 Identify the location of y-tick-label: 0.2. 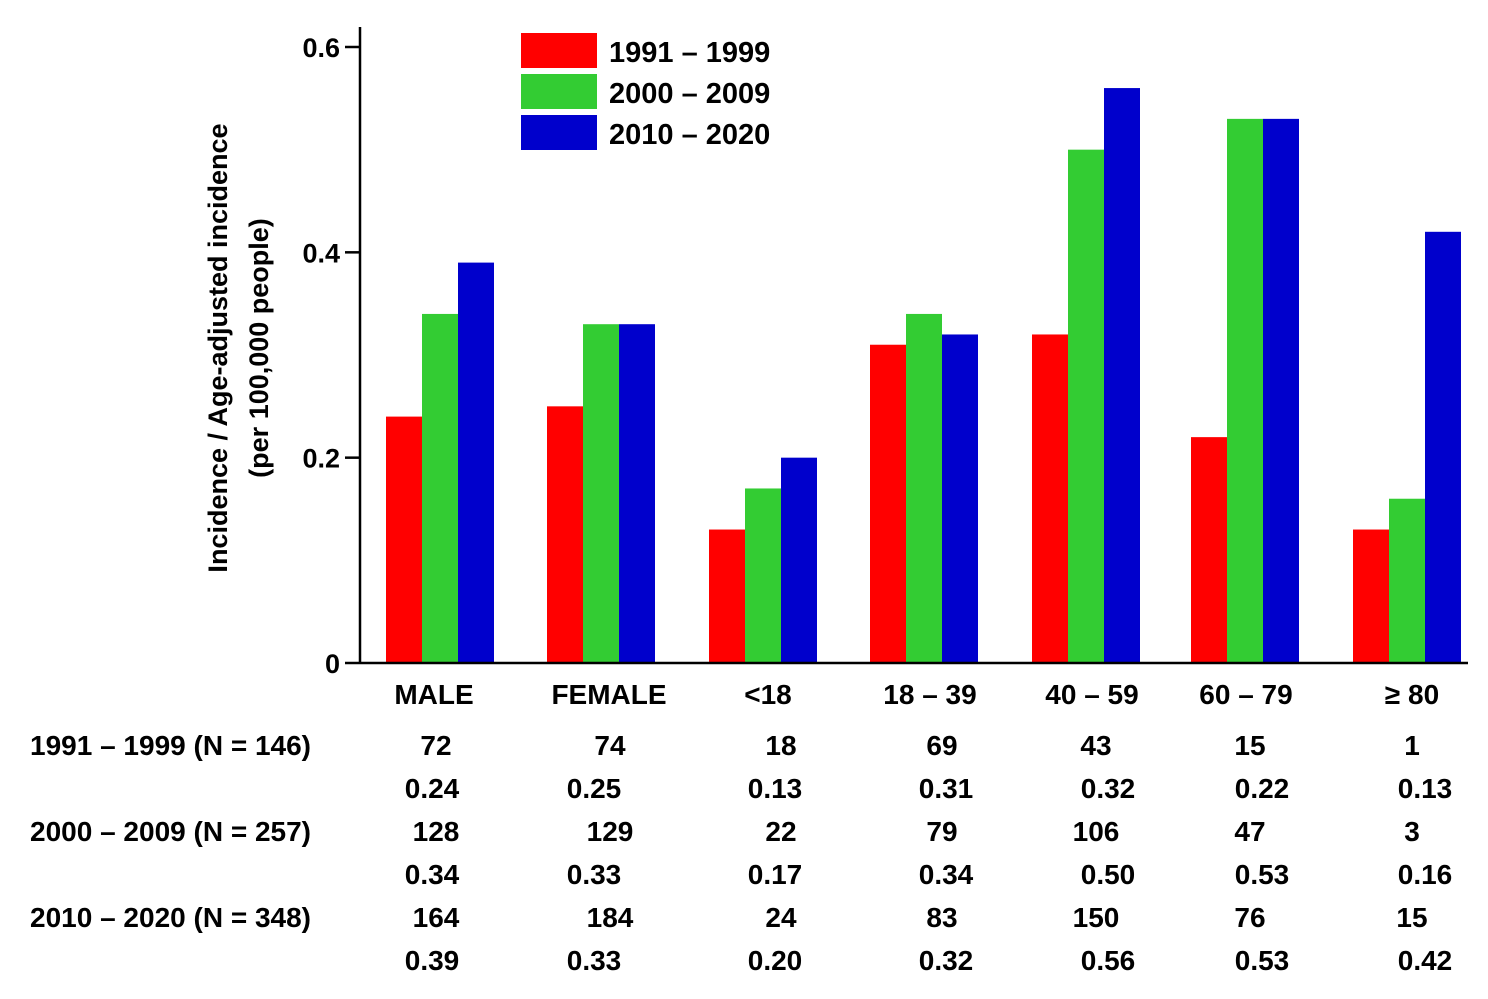
(321, 459).